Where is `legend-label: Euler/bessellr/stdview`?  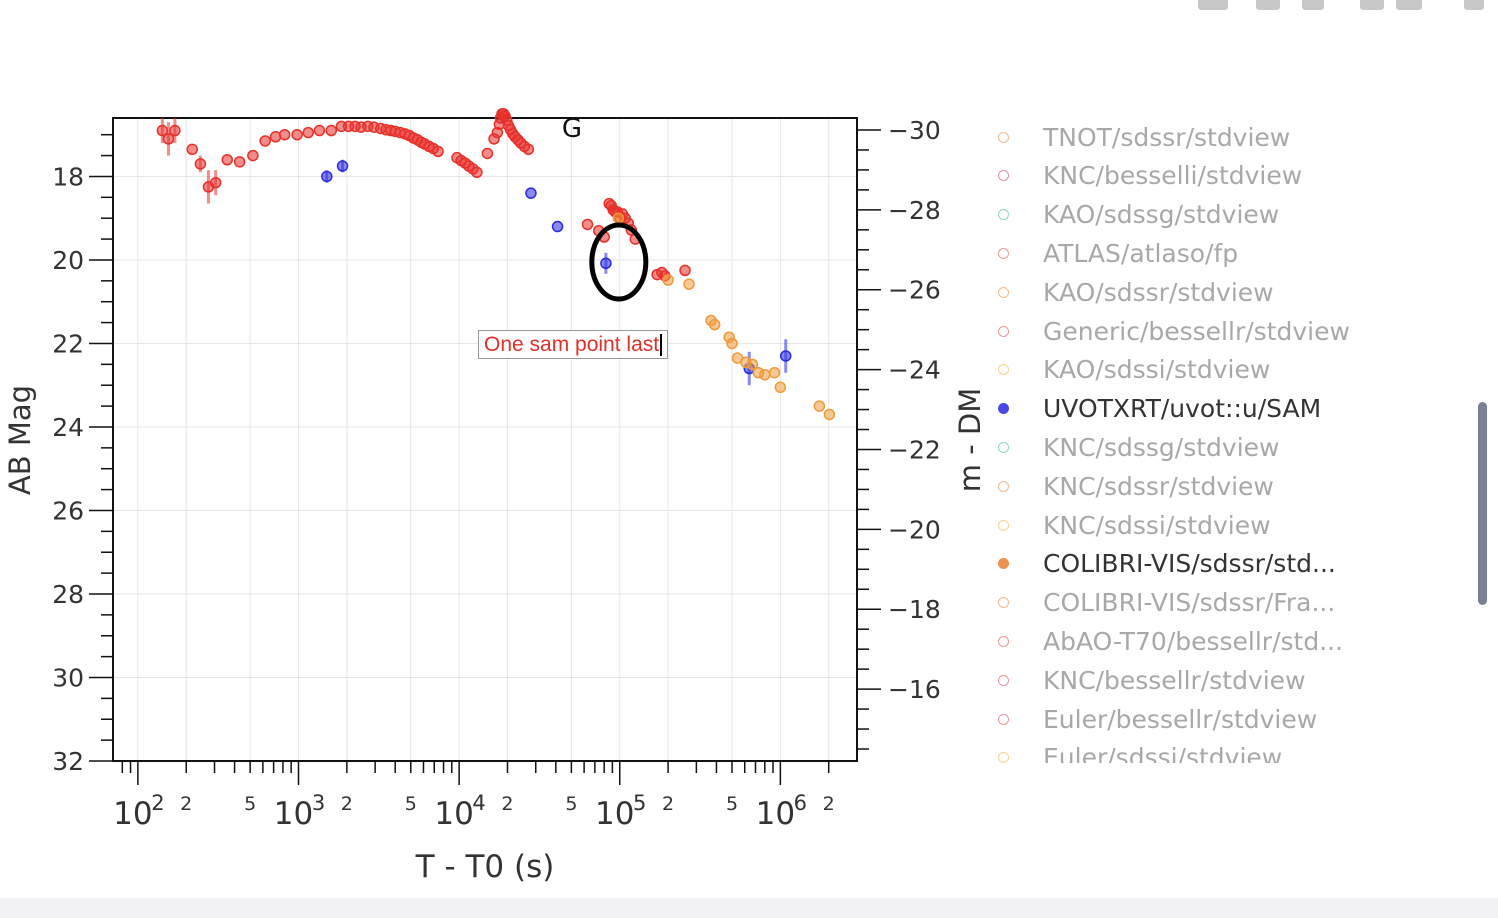
legend-label: Euler/bessellr/stdview is located at coordinates (1180, 719).